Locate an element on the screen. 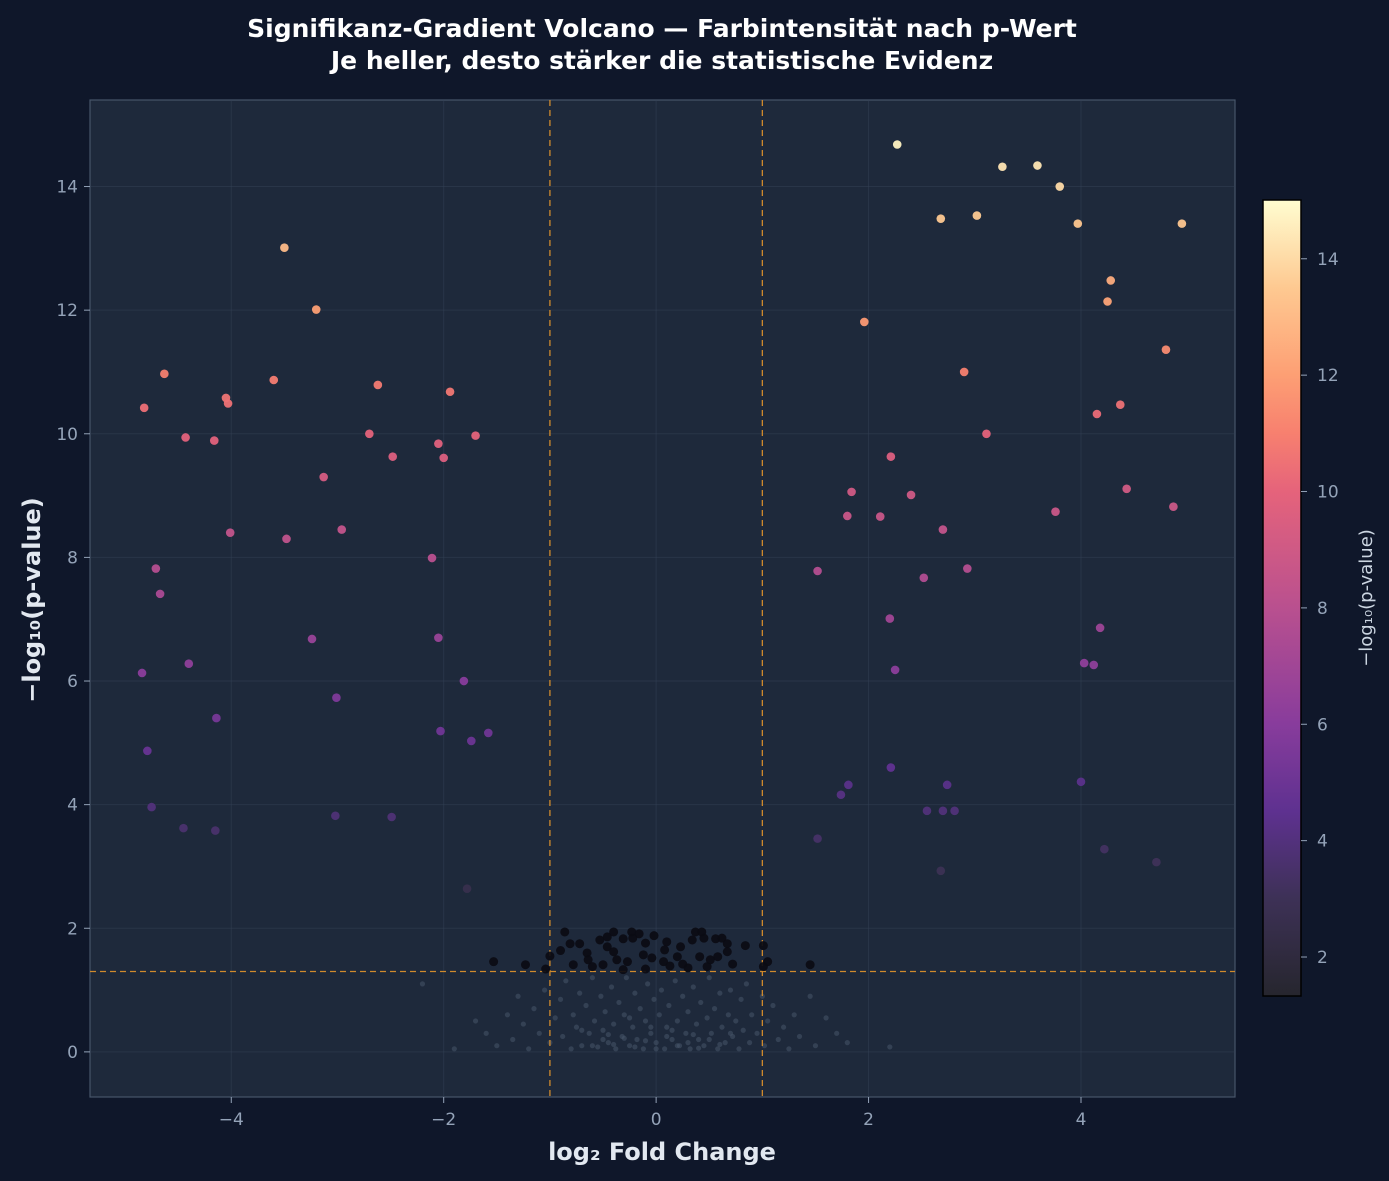 The image size is (1389, 1181). x-tick-label: 2 is located at coordinates (868, 1120).